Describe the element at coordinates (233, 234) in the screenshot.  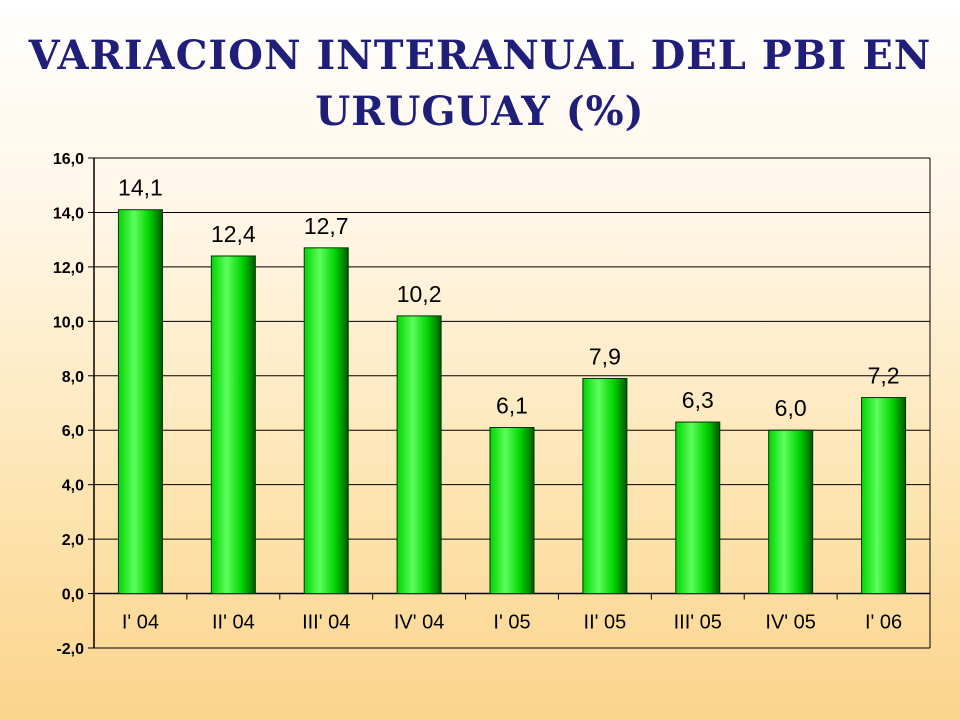
I see `bar-value-label: 12,4` at that location.